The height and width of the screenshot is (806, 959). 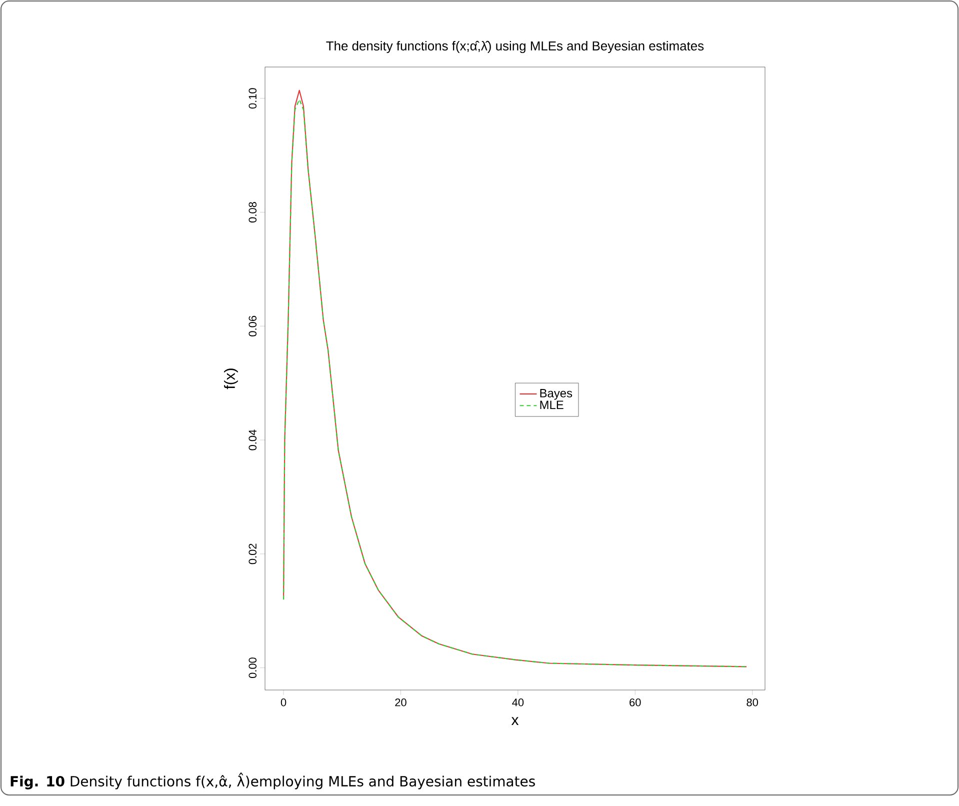 What do you see at coordinates (515, 721) in the screenshot?
I see `x-axis-title: x` at bounding box center [515, 721].